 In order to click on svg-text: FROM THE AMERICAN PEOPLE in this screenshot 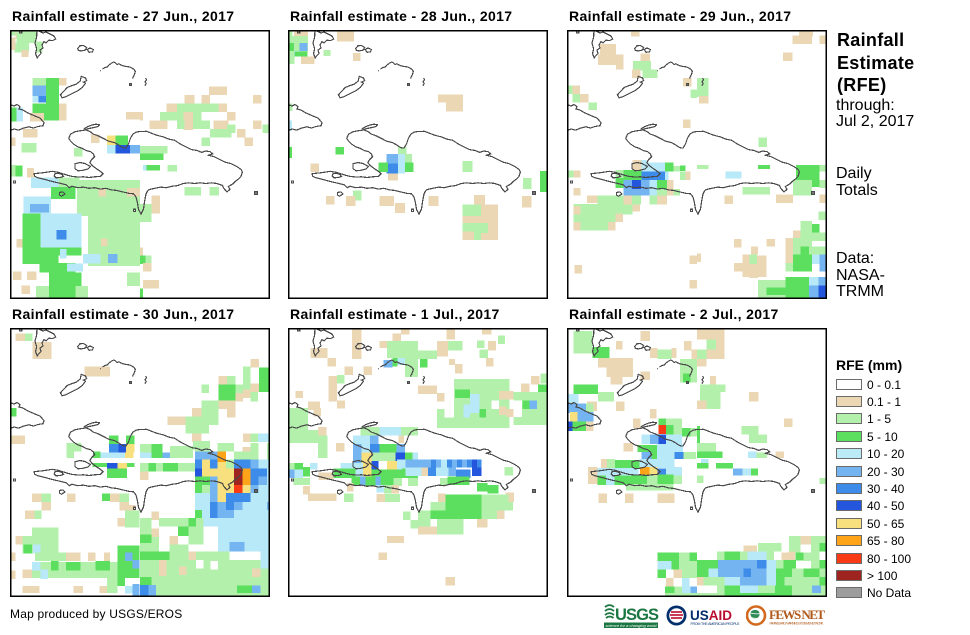, I will do `click(716, 624)`.